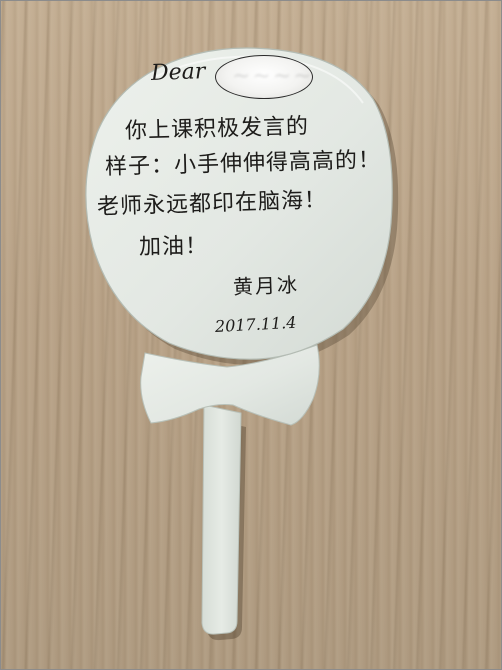  What do you see at coordinates (272, 76) in the screenshot?
I see `redacted-scribble: ~~~~` at bounding box center [272, 76].